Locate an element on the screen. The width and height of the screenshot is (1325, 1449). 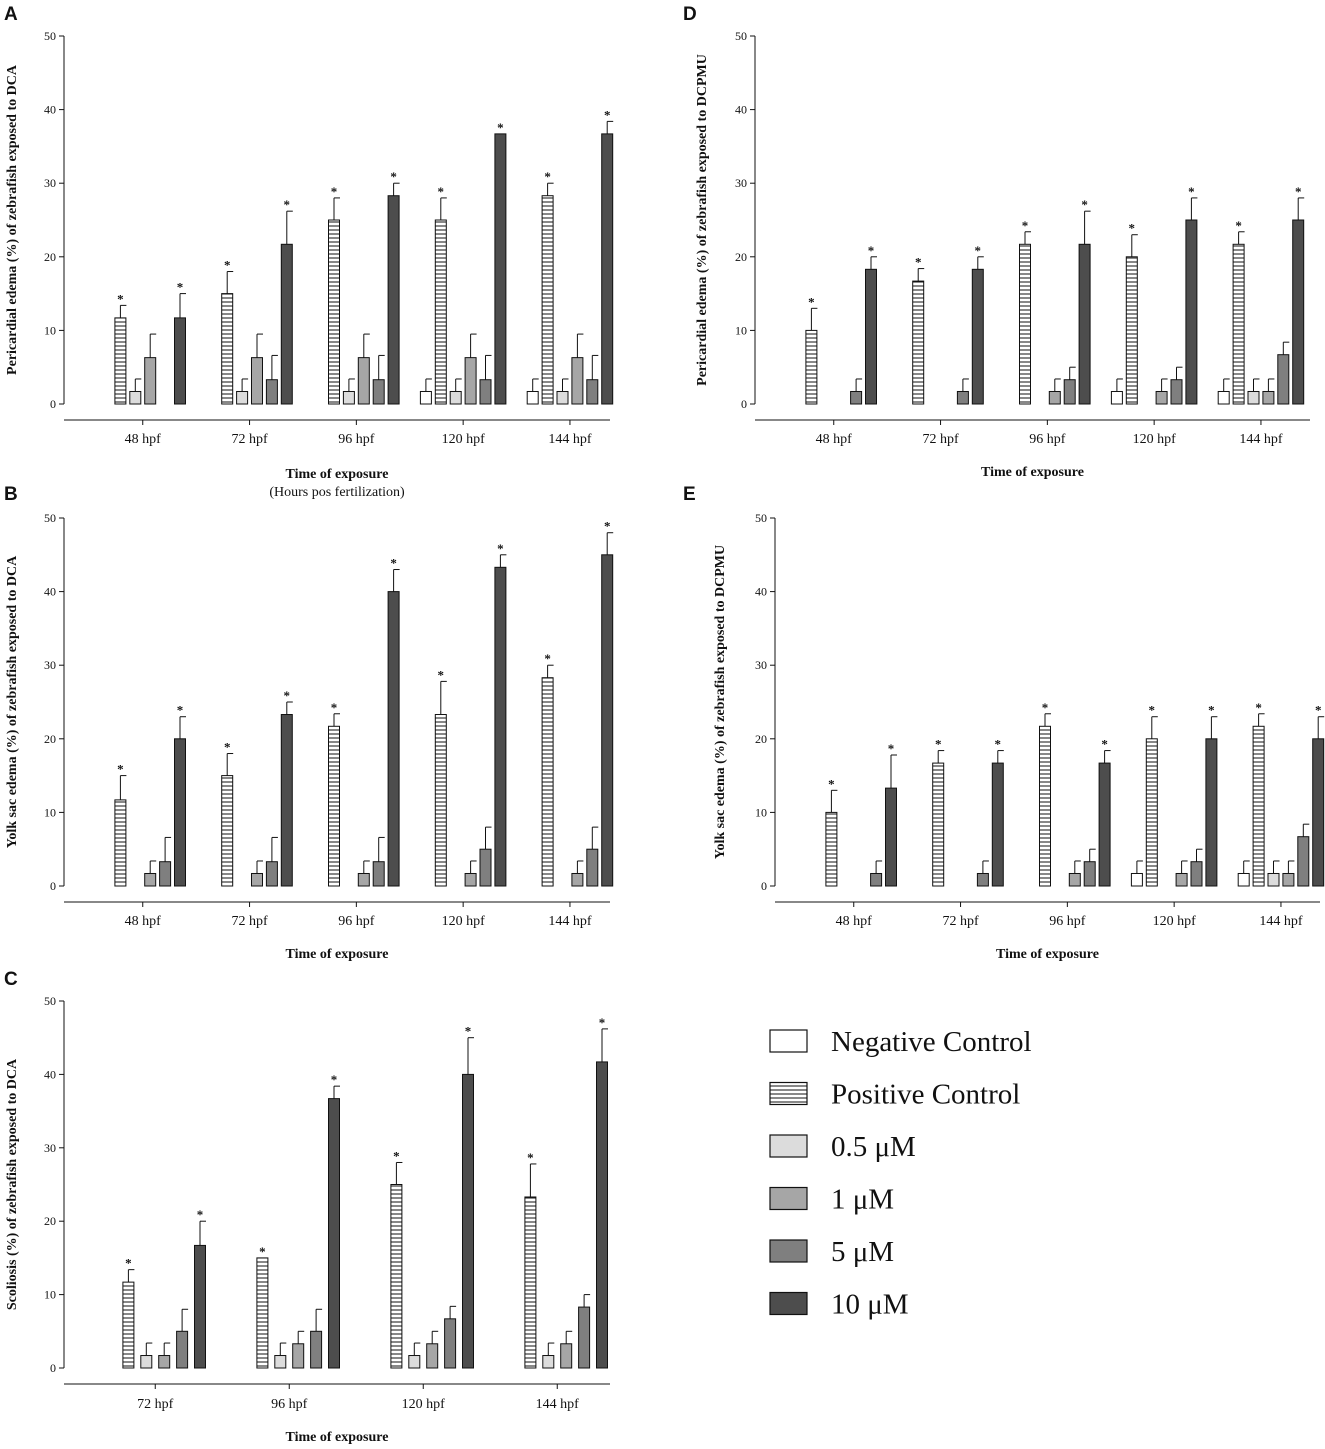
legend-label: 1 μM is located at coordinates (862, 1200).